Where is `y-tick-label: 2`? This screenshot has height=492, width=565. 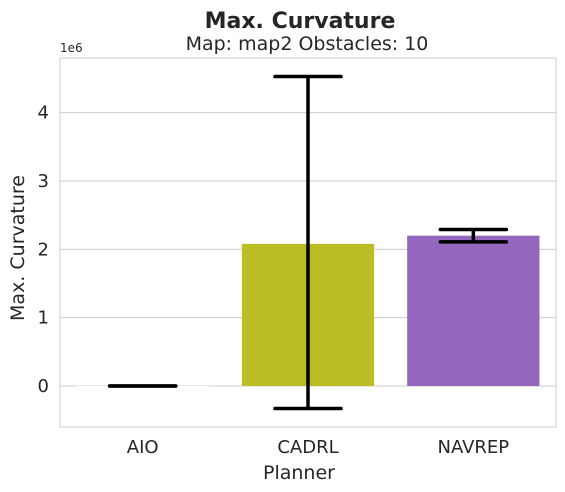 y-tick-label: 2 is located at coordinates (43, 249).